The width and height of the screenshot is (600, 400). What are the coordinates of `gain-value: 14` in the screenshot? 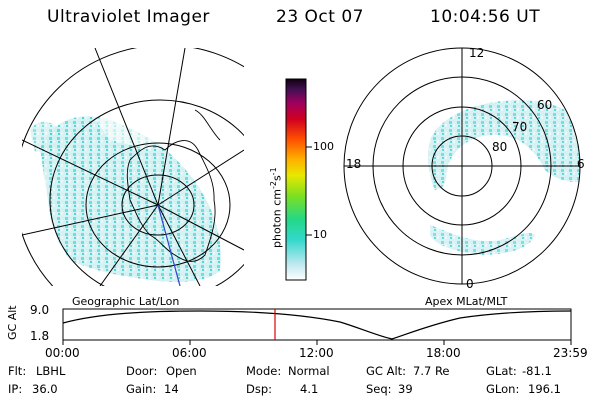 It's located at (171, 389).